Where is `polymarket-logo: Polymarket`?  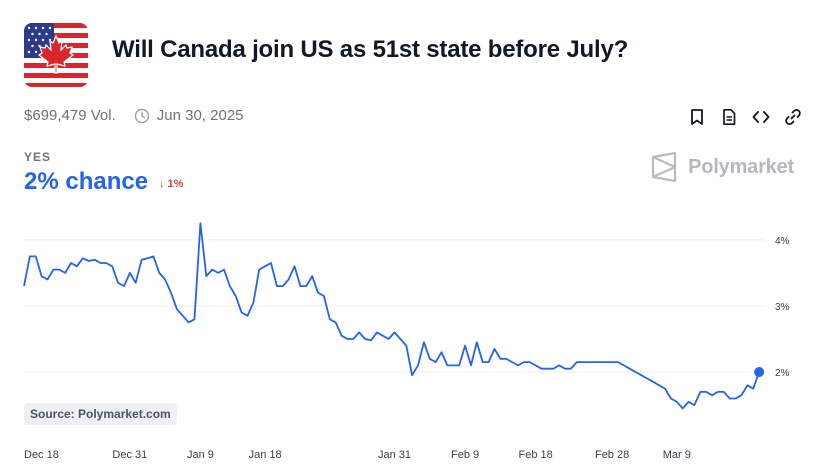 polymarket-logo: Polymarket is located at coordinates (722, 167).